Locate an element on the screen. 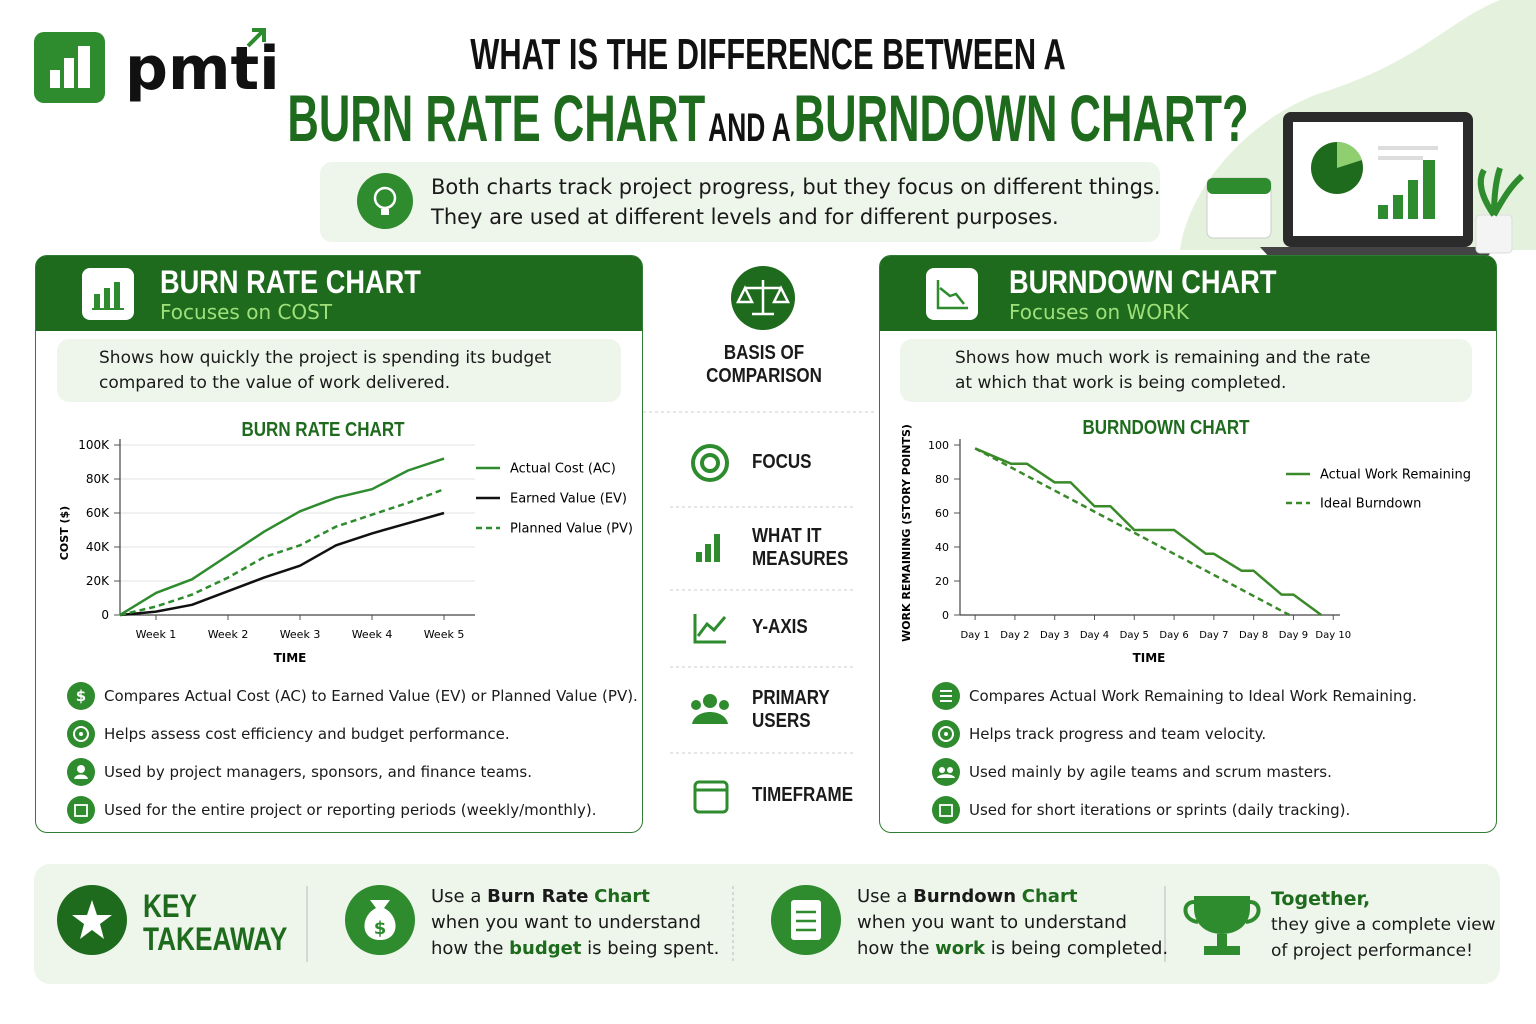 The height and width of the screenshot is (1024, 1536). y-tick-label: 80 is located at coordinates (942, 479).